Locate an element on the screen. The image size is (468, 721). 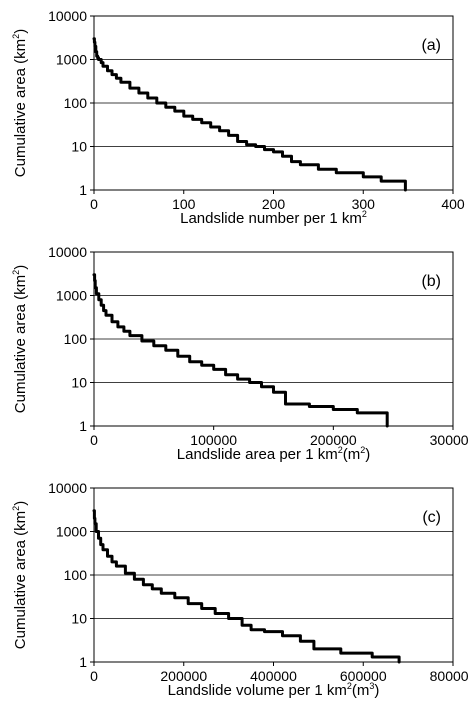
panel-label: (c) is located at coordinates (431, 517).